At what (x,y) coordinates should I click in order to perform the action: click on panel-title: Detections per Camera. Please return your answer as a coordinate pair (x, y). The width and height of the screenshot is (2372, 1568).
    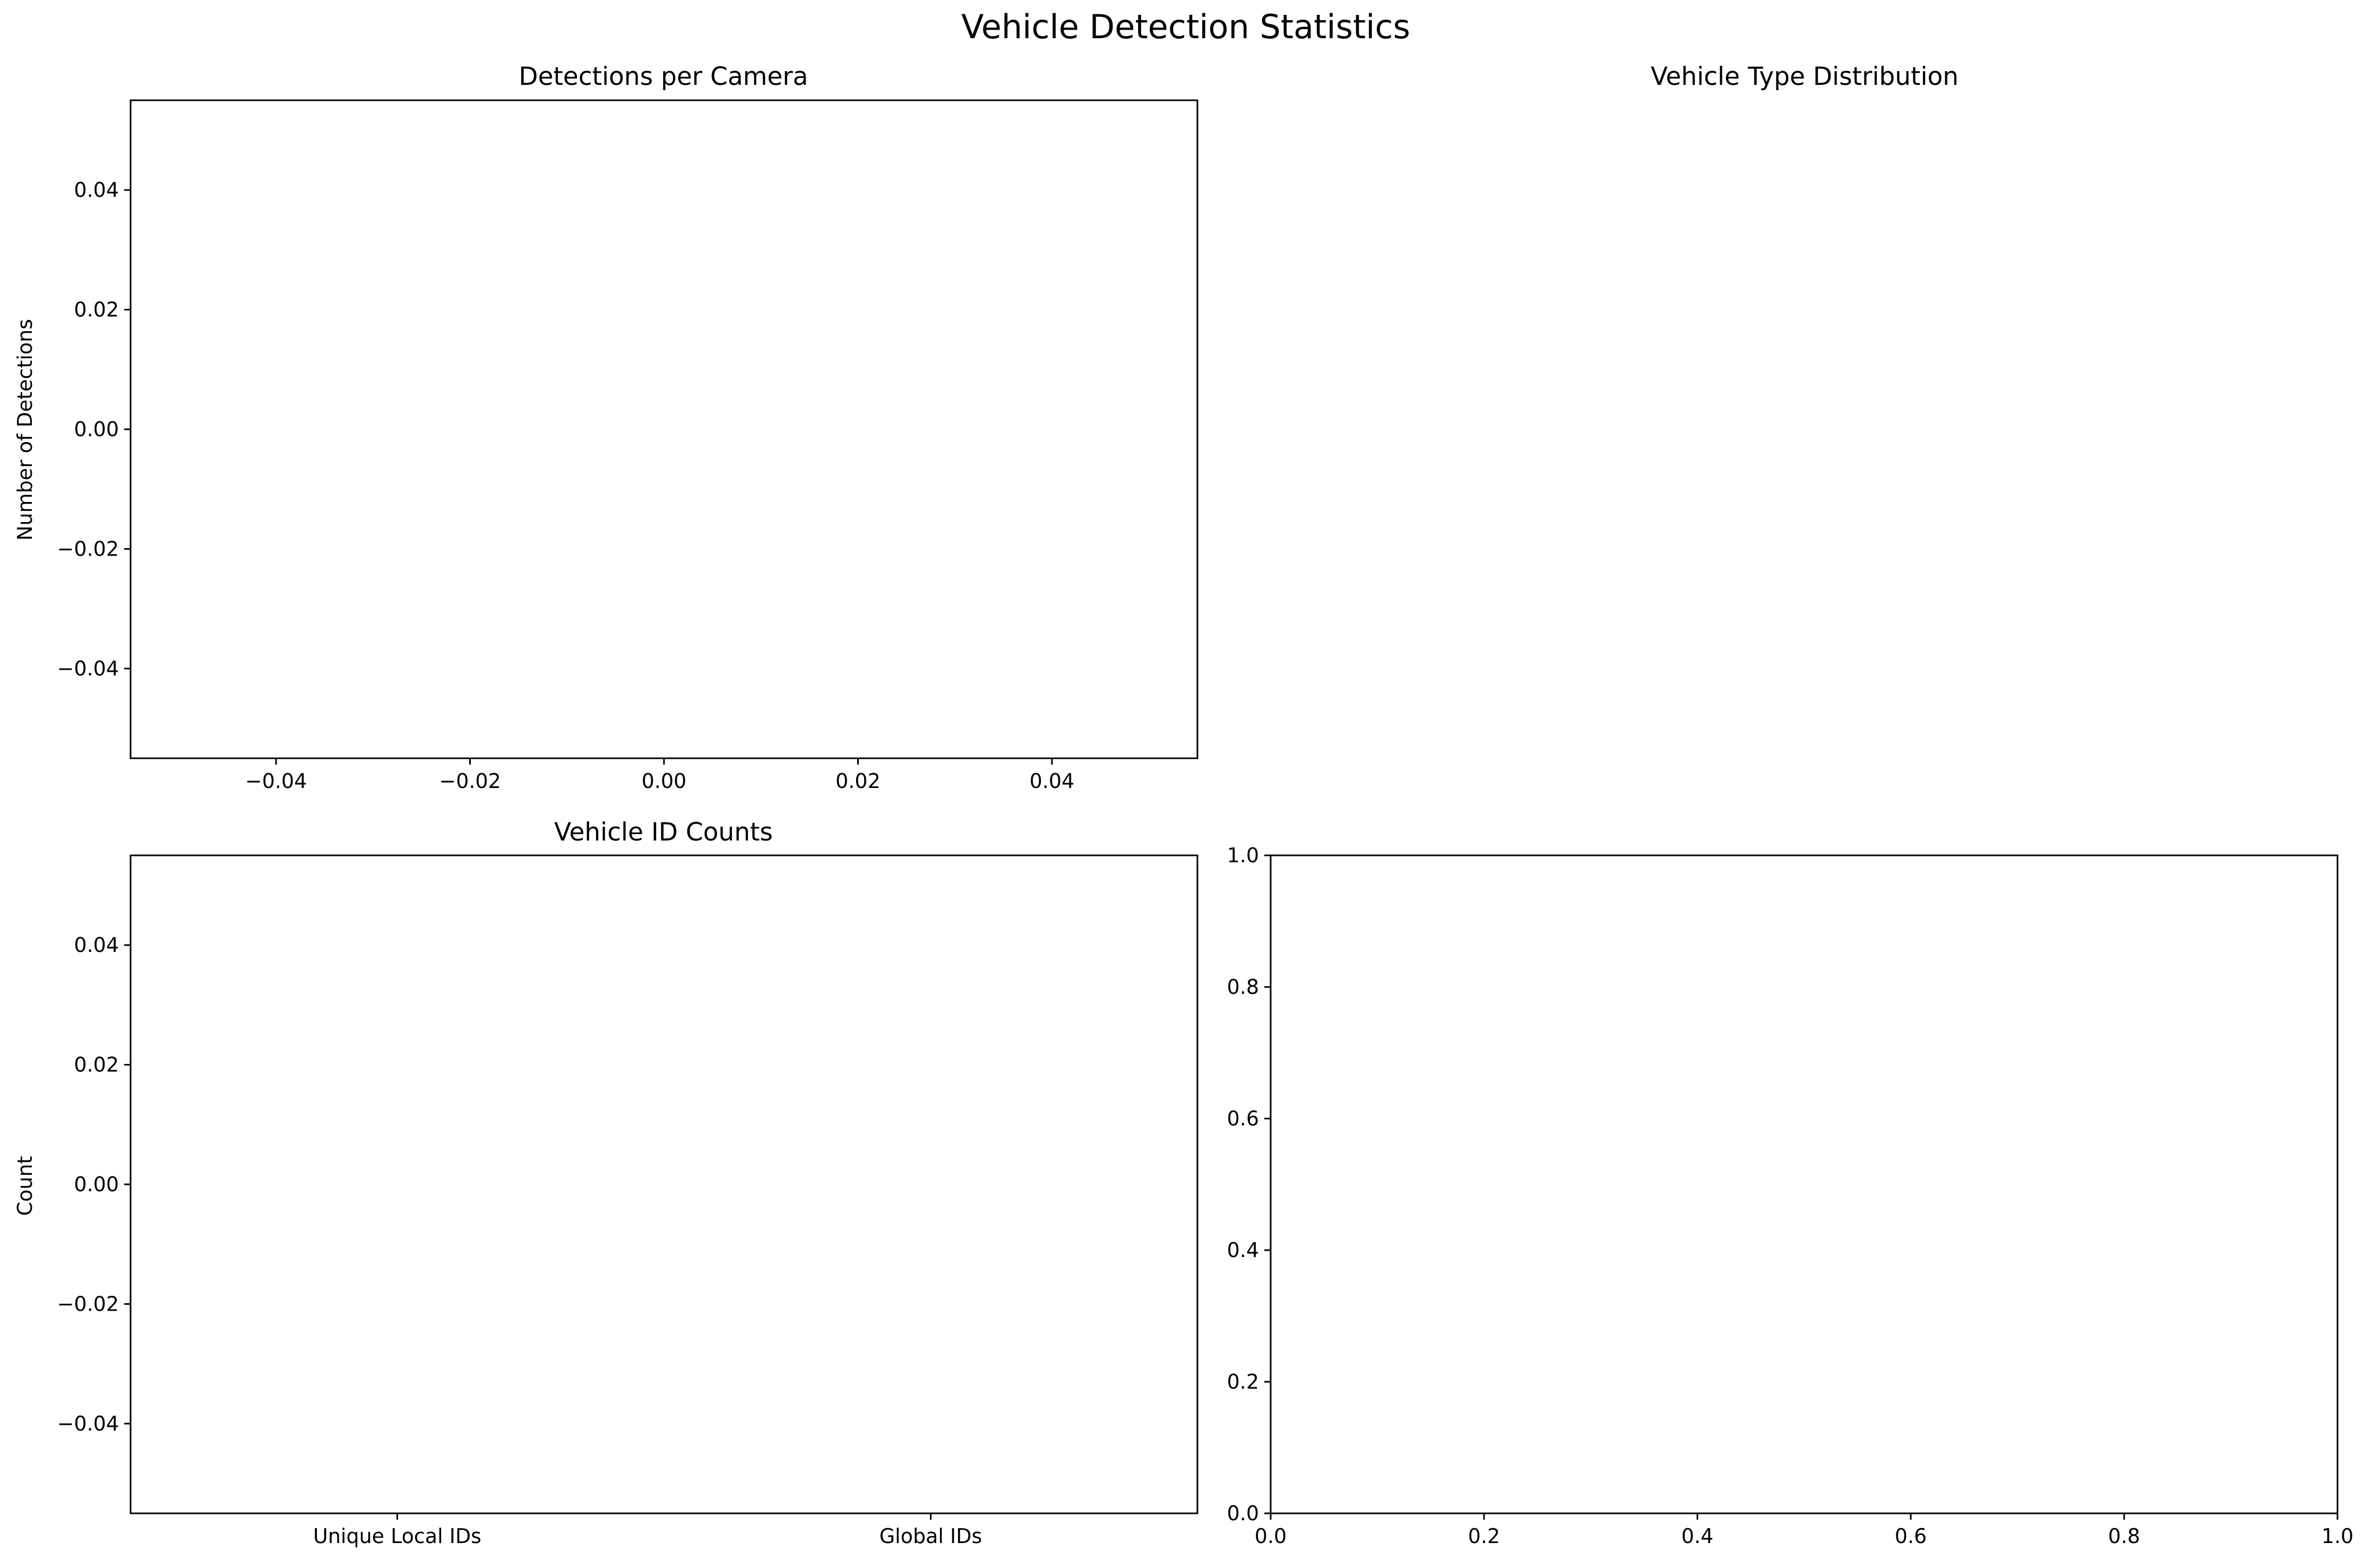
    Looking at the image, I should click on (663, 76).